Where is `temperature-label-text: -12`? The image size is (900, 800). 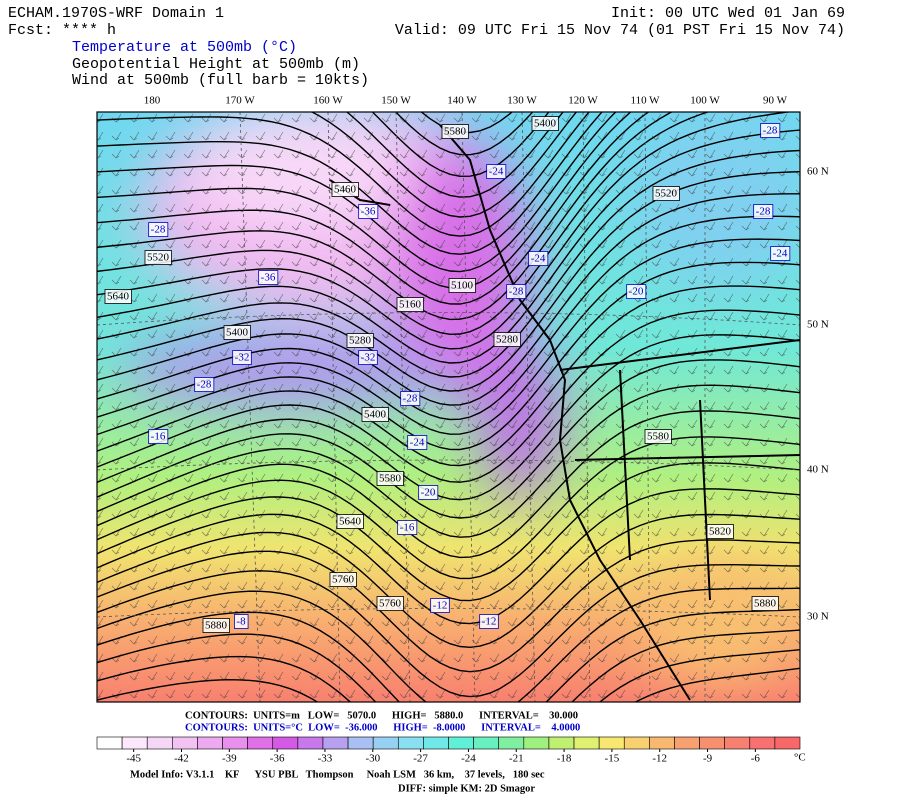
temperature-label-text: -12 is located at coordinates (489, 622).